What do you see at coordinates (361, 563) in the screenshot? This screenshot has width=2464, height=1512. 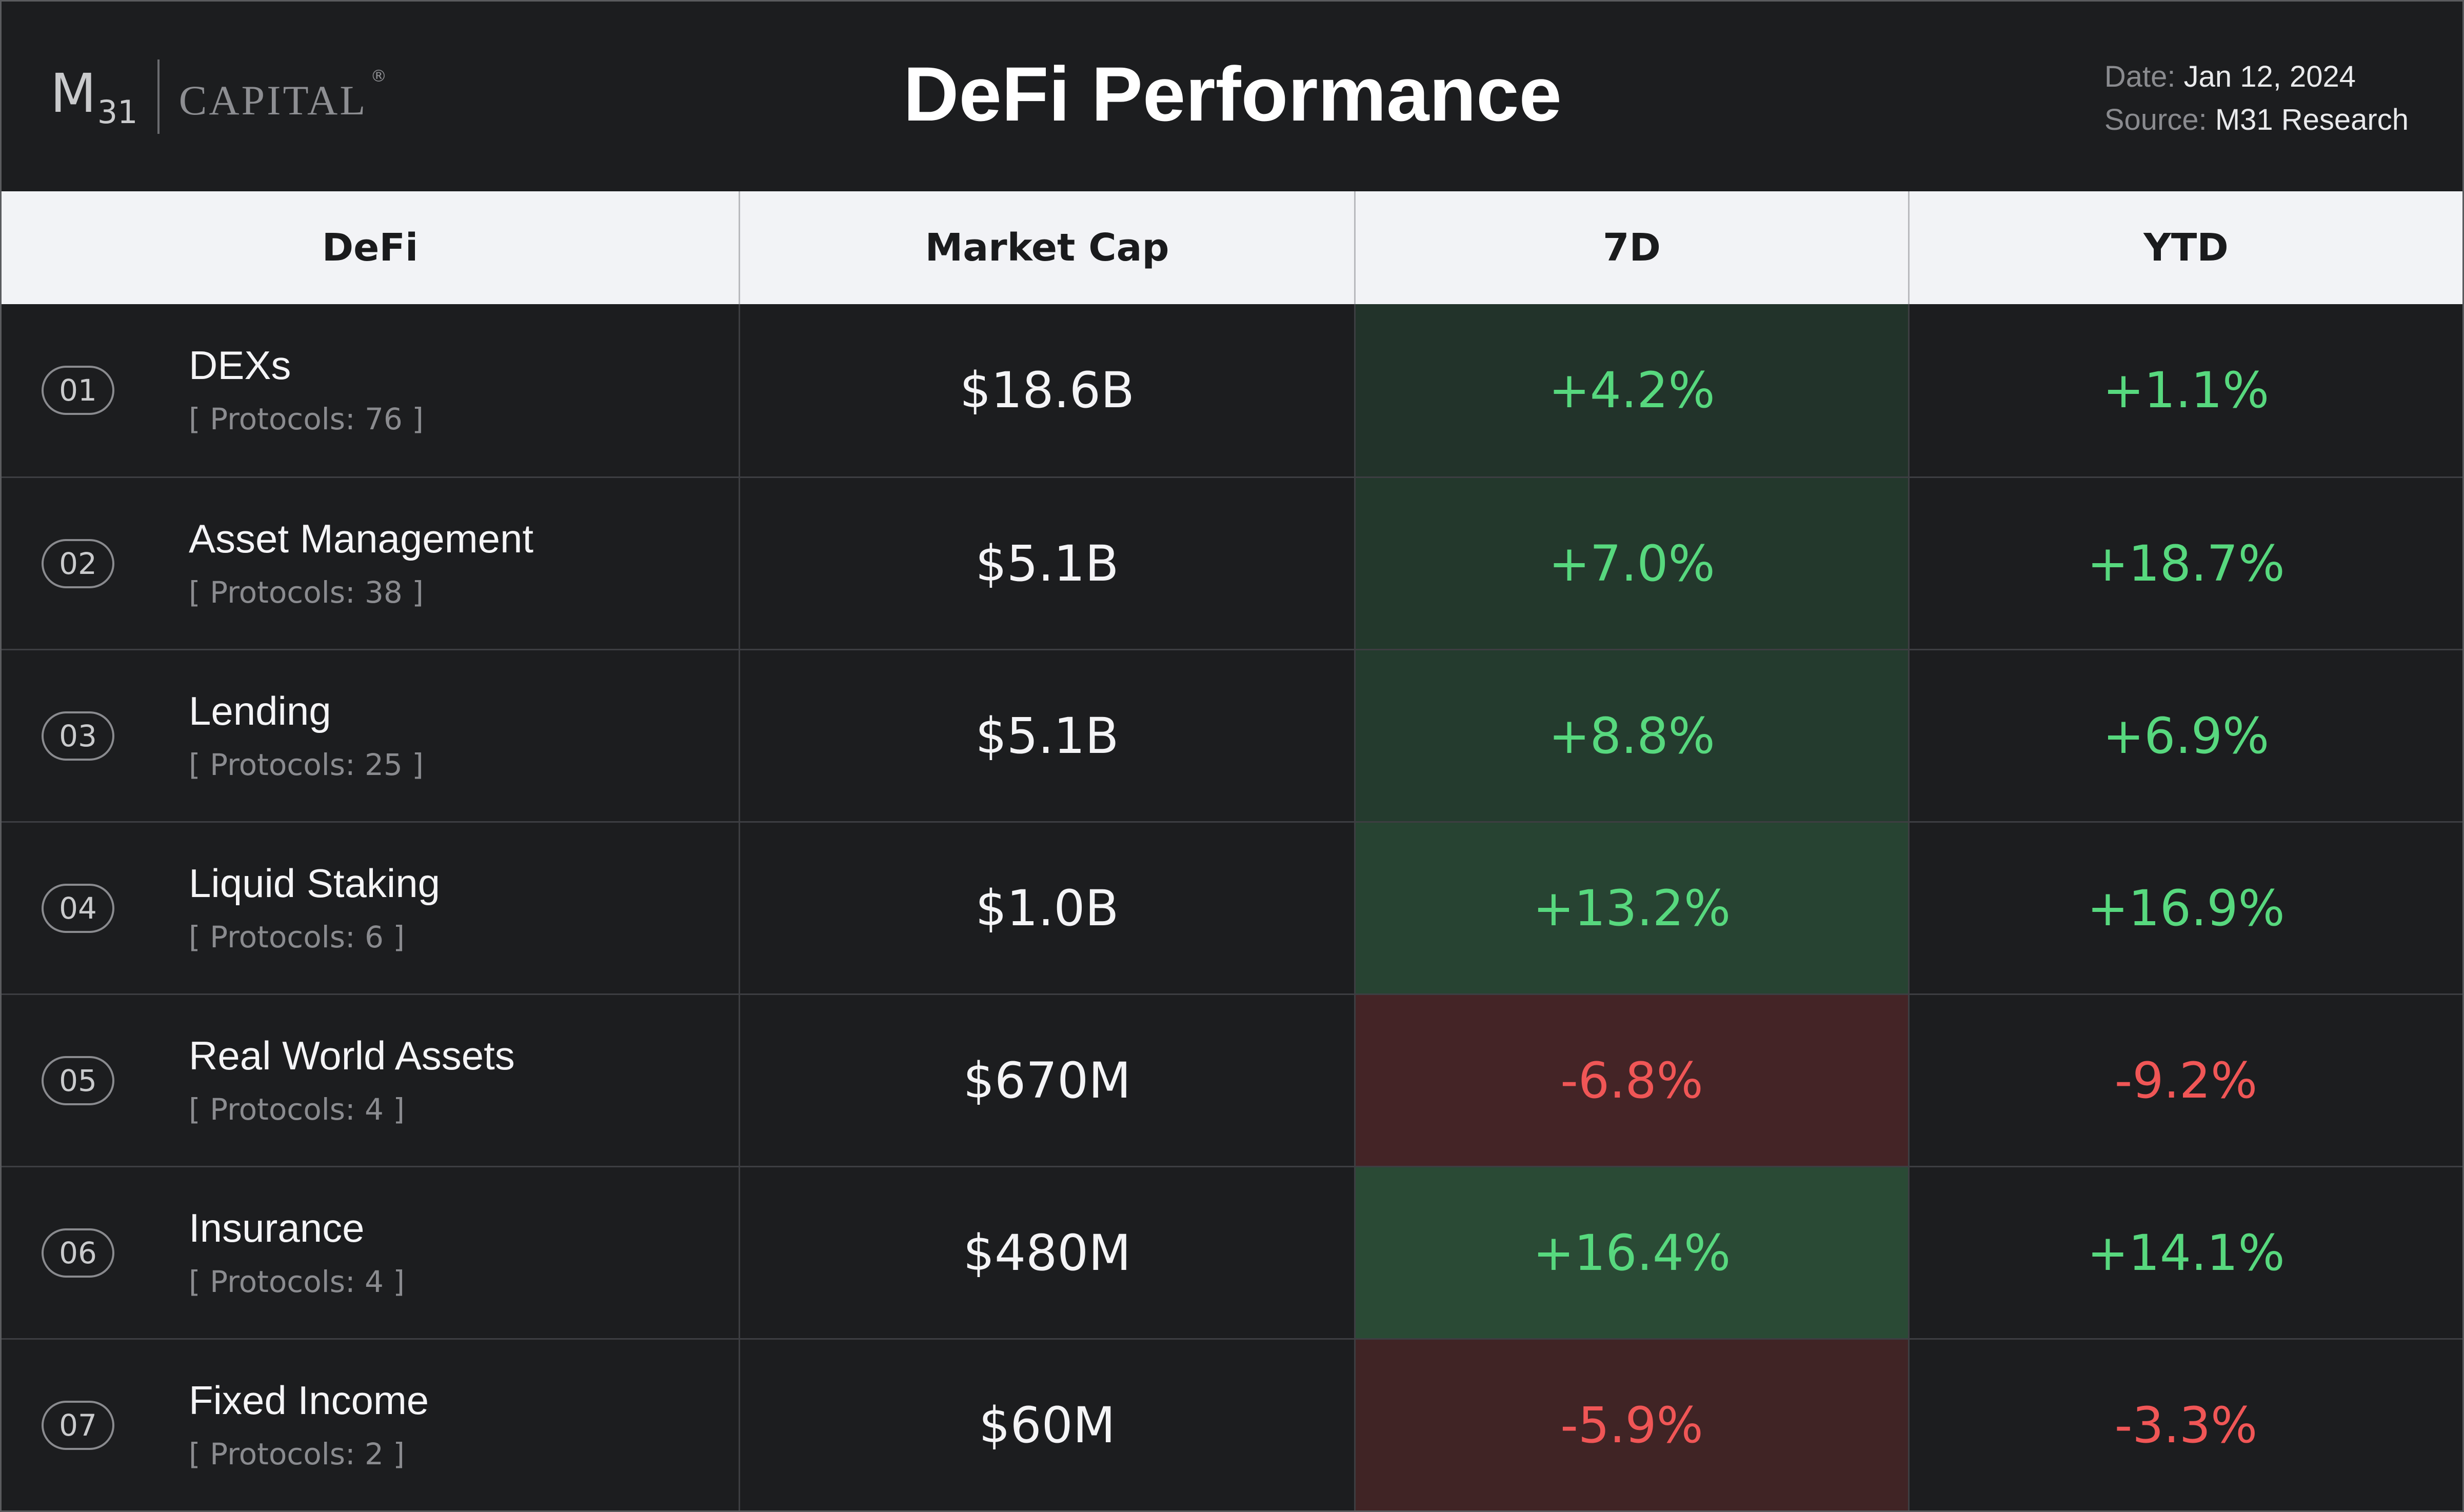 I see `sector-name-block: Asset Management [ Protocols: 38 ]` at bounding box center [361, 563].